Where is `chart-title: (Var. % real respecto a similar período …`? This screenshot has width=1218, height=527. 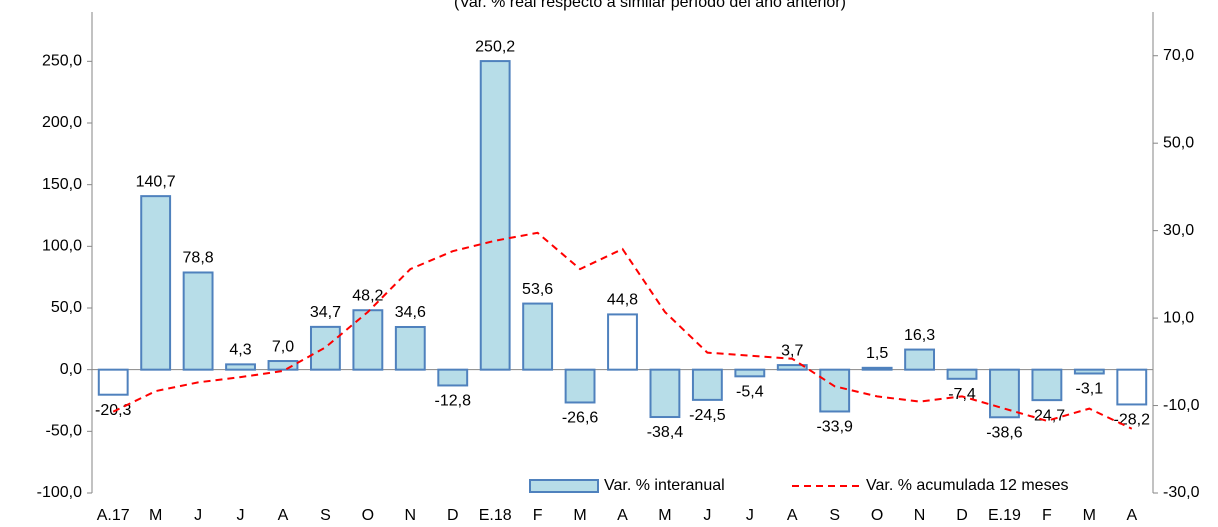
chart-title: (Var. % real respecto a similar período … is located at coordinates (650, 5).